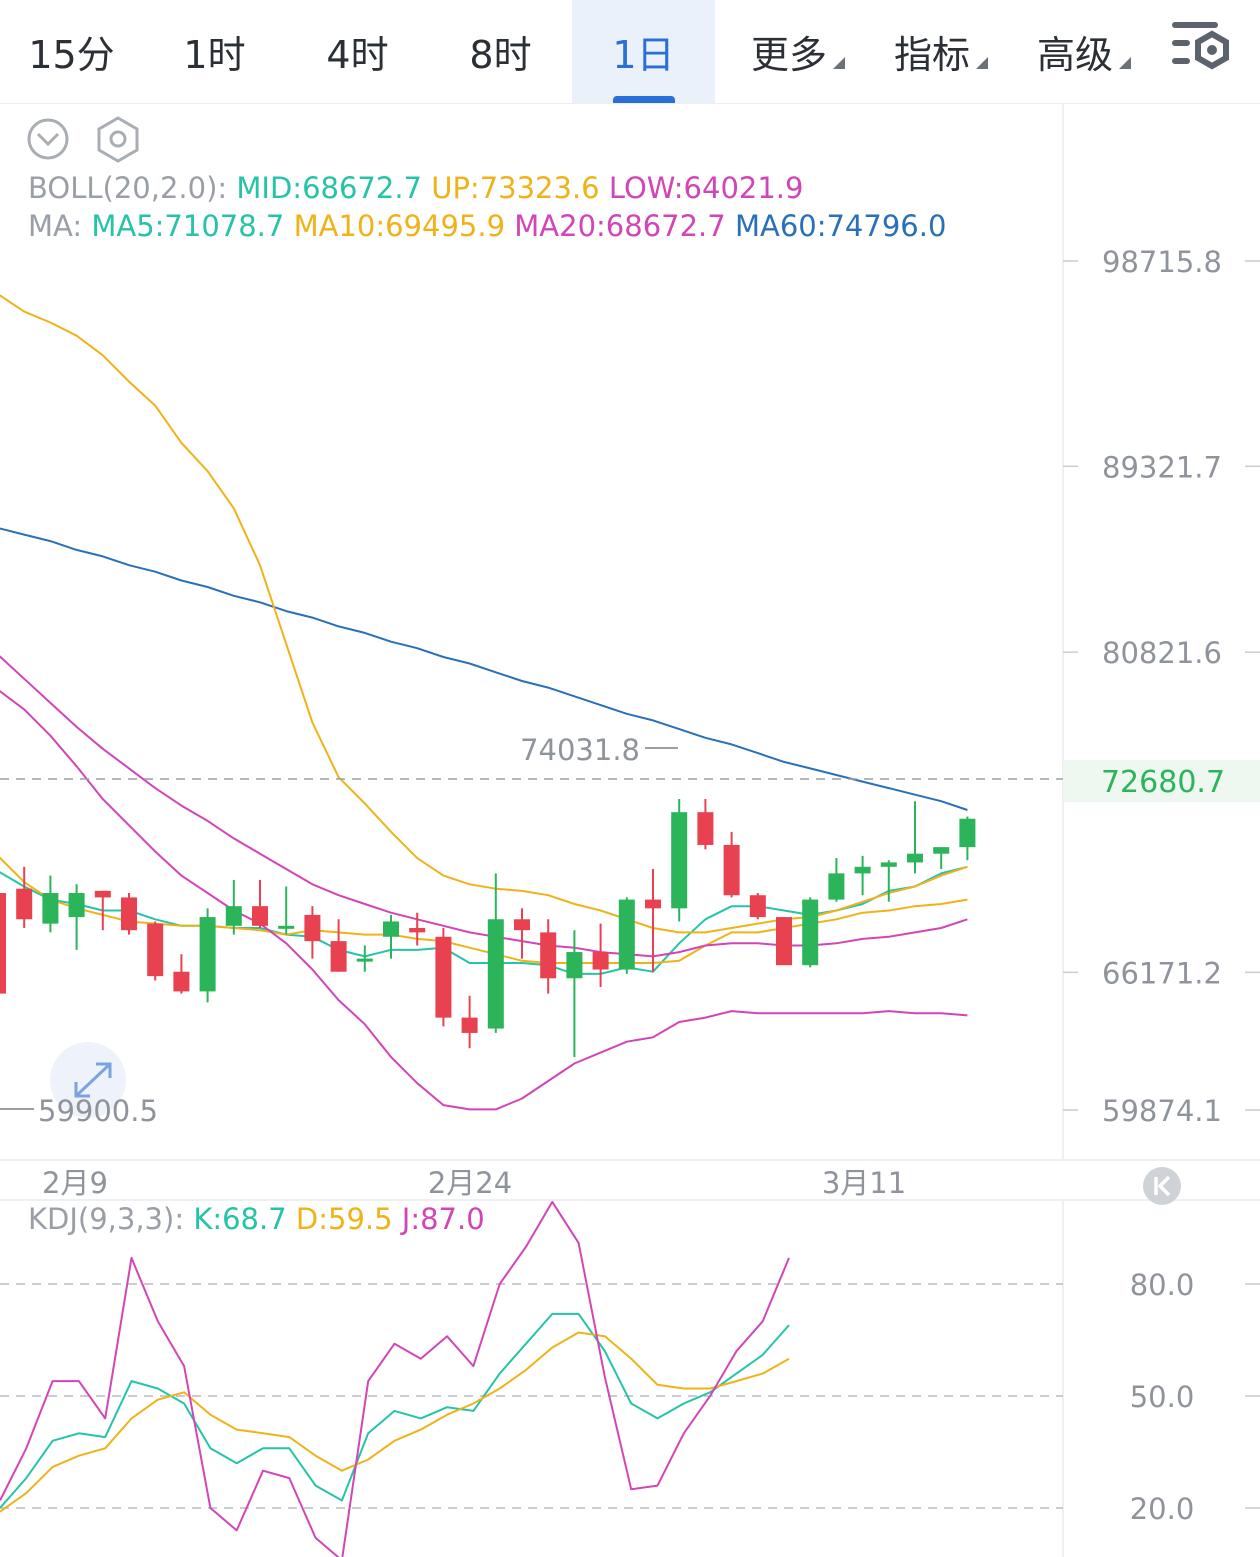  I want to click on tab-label: 指标, so click(931, 55).